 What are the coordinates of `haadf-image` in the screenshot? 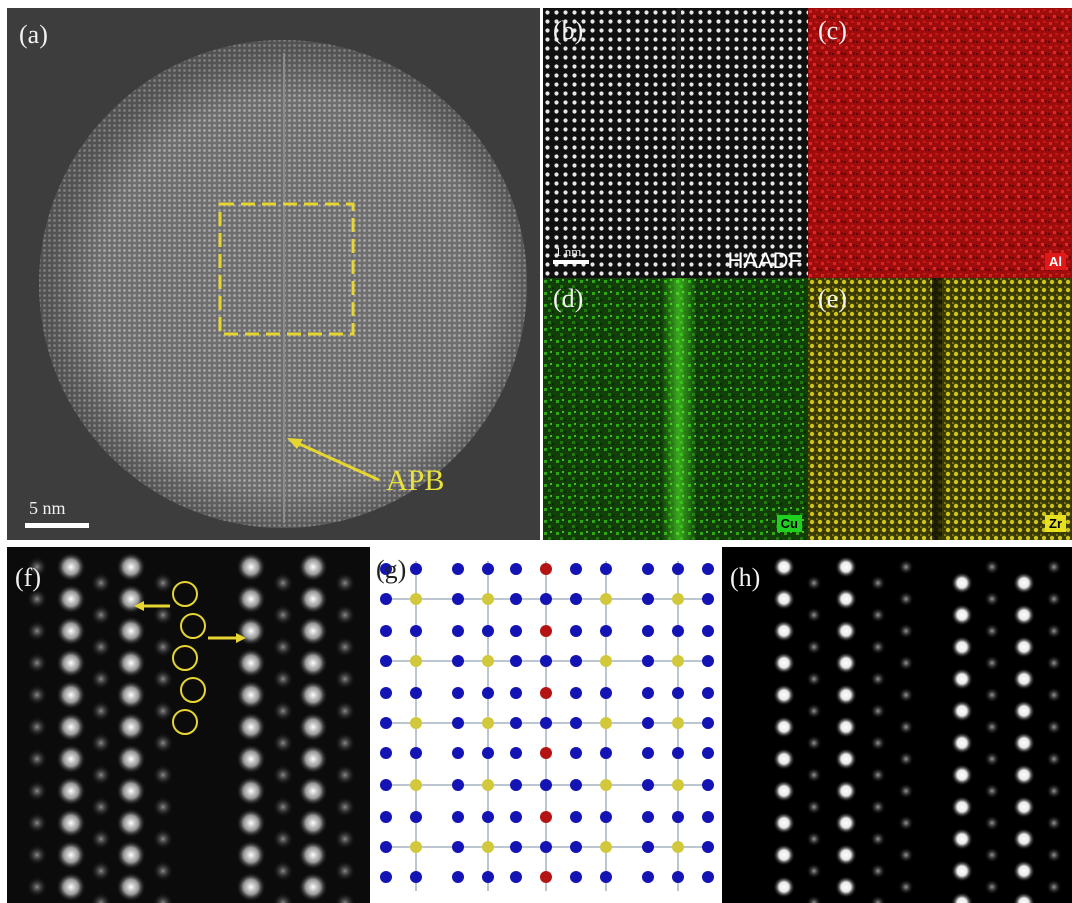 It's located at (675, 143).